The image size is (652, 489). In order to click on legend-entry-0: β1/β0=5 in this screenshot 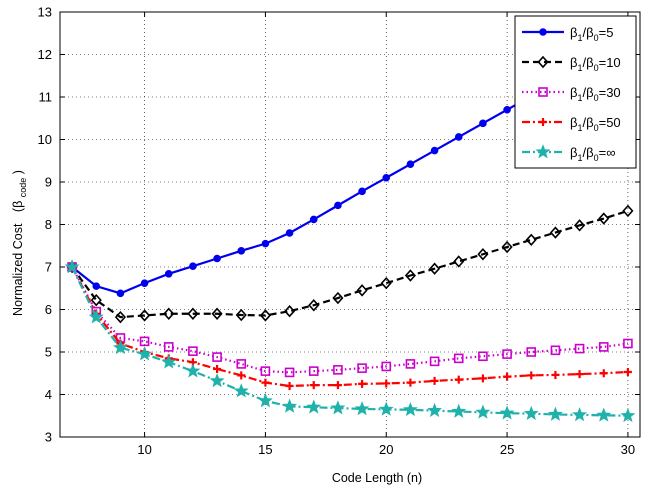, I will do `click(567, 34)`.